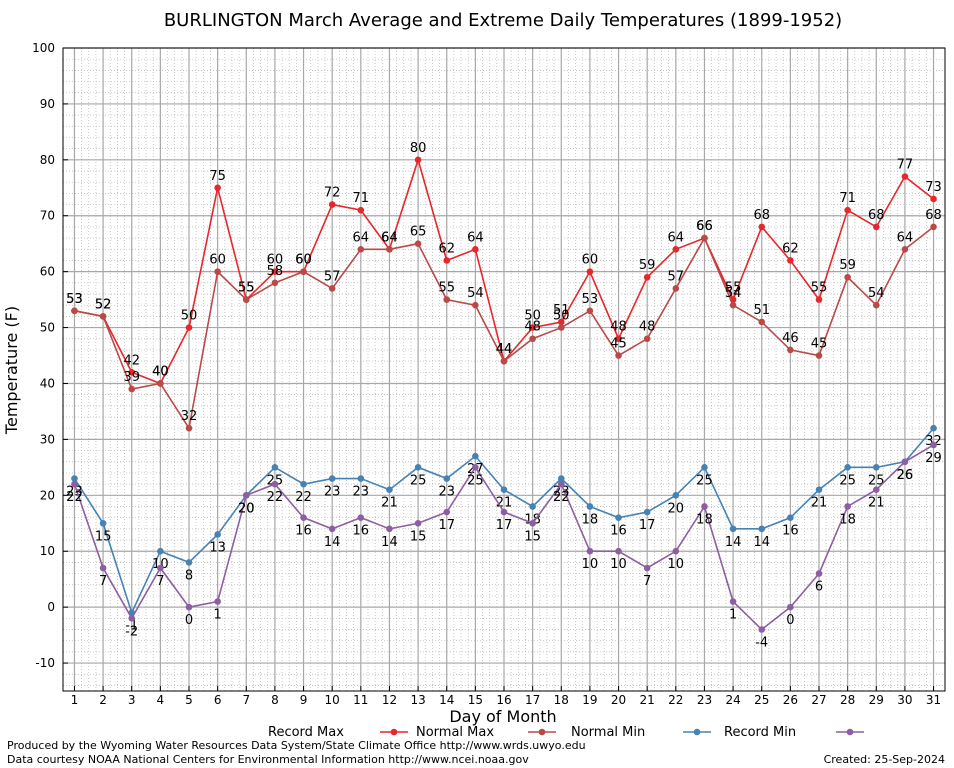 Image resolution: width=954 pixels, height=768 pixels. What do you see at coordinates (819, 344) in the screenshot?
I see `normal-max-data-label: 45` at bounding box center [819, 344].